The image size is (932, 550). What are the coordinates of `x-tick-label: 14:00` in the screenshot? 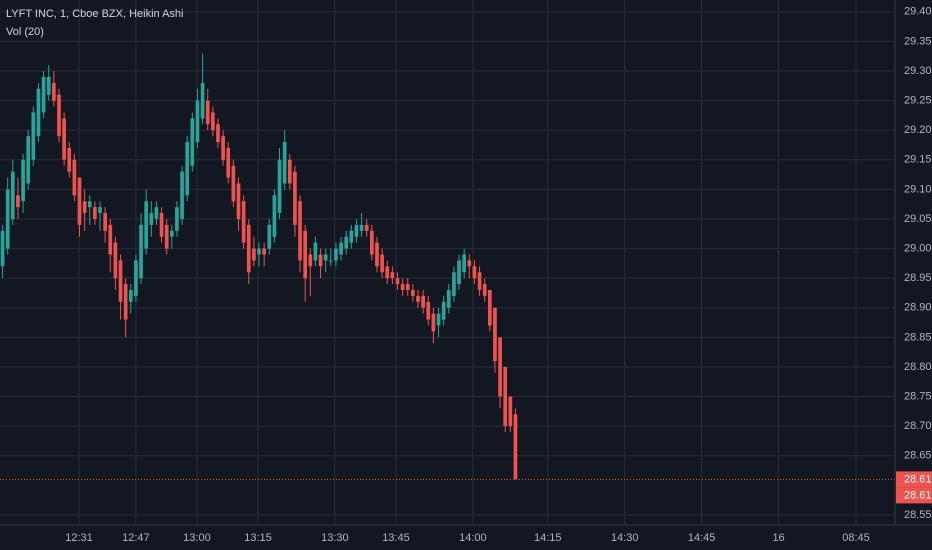 It's located at (473, 538).